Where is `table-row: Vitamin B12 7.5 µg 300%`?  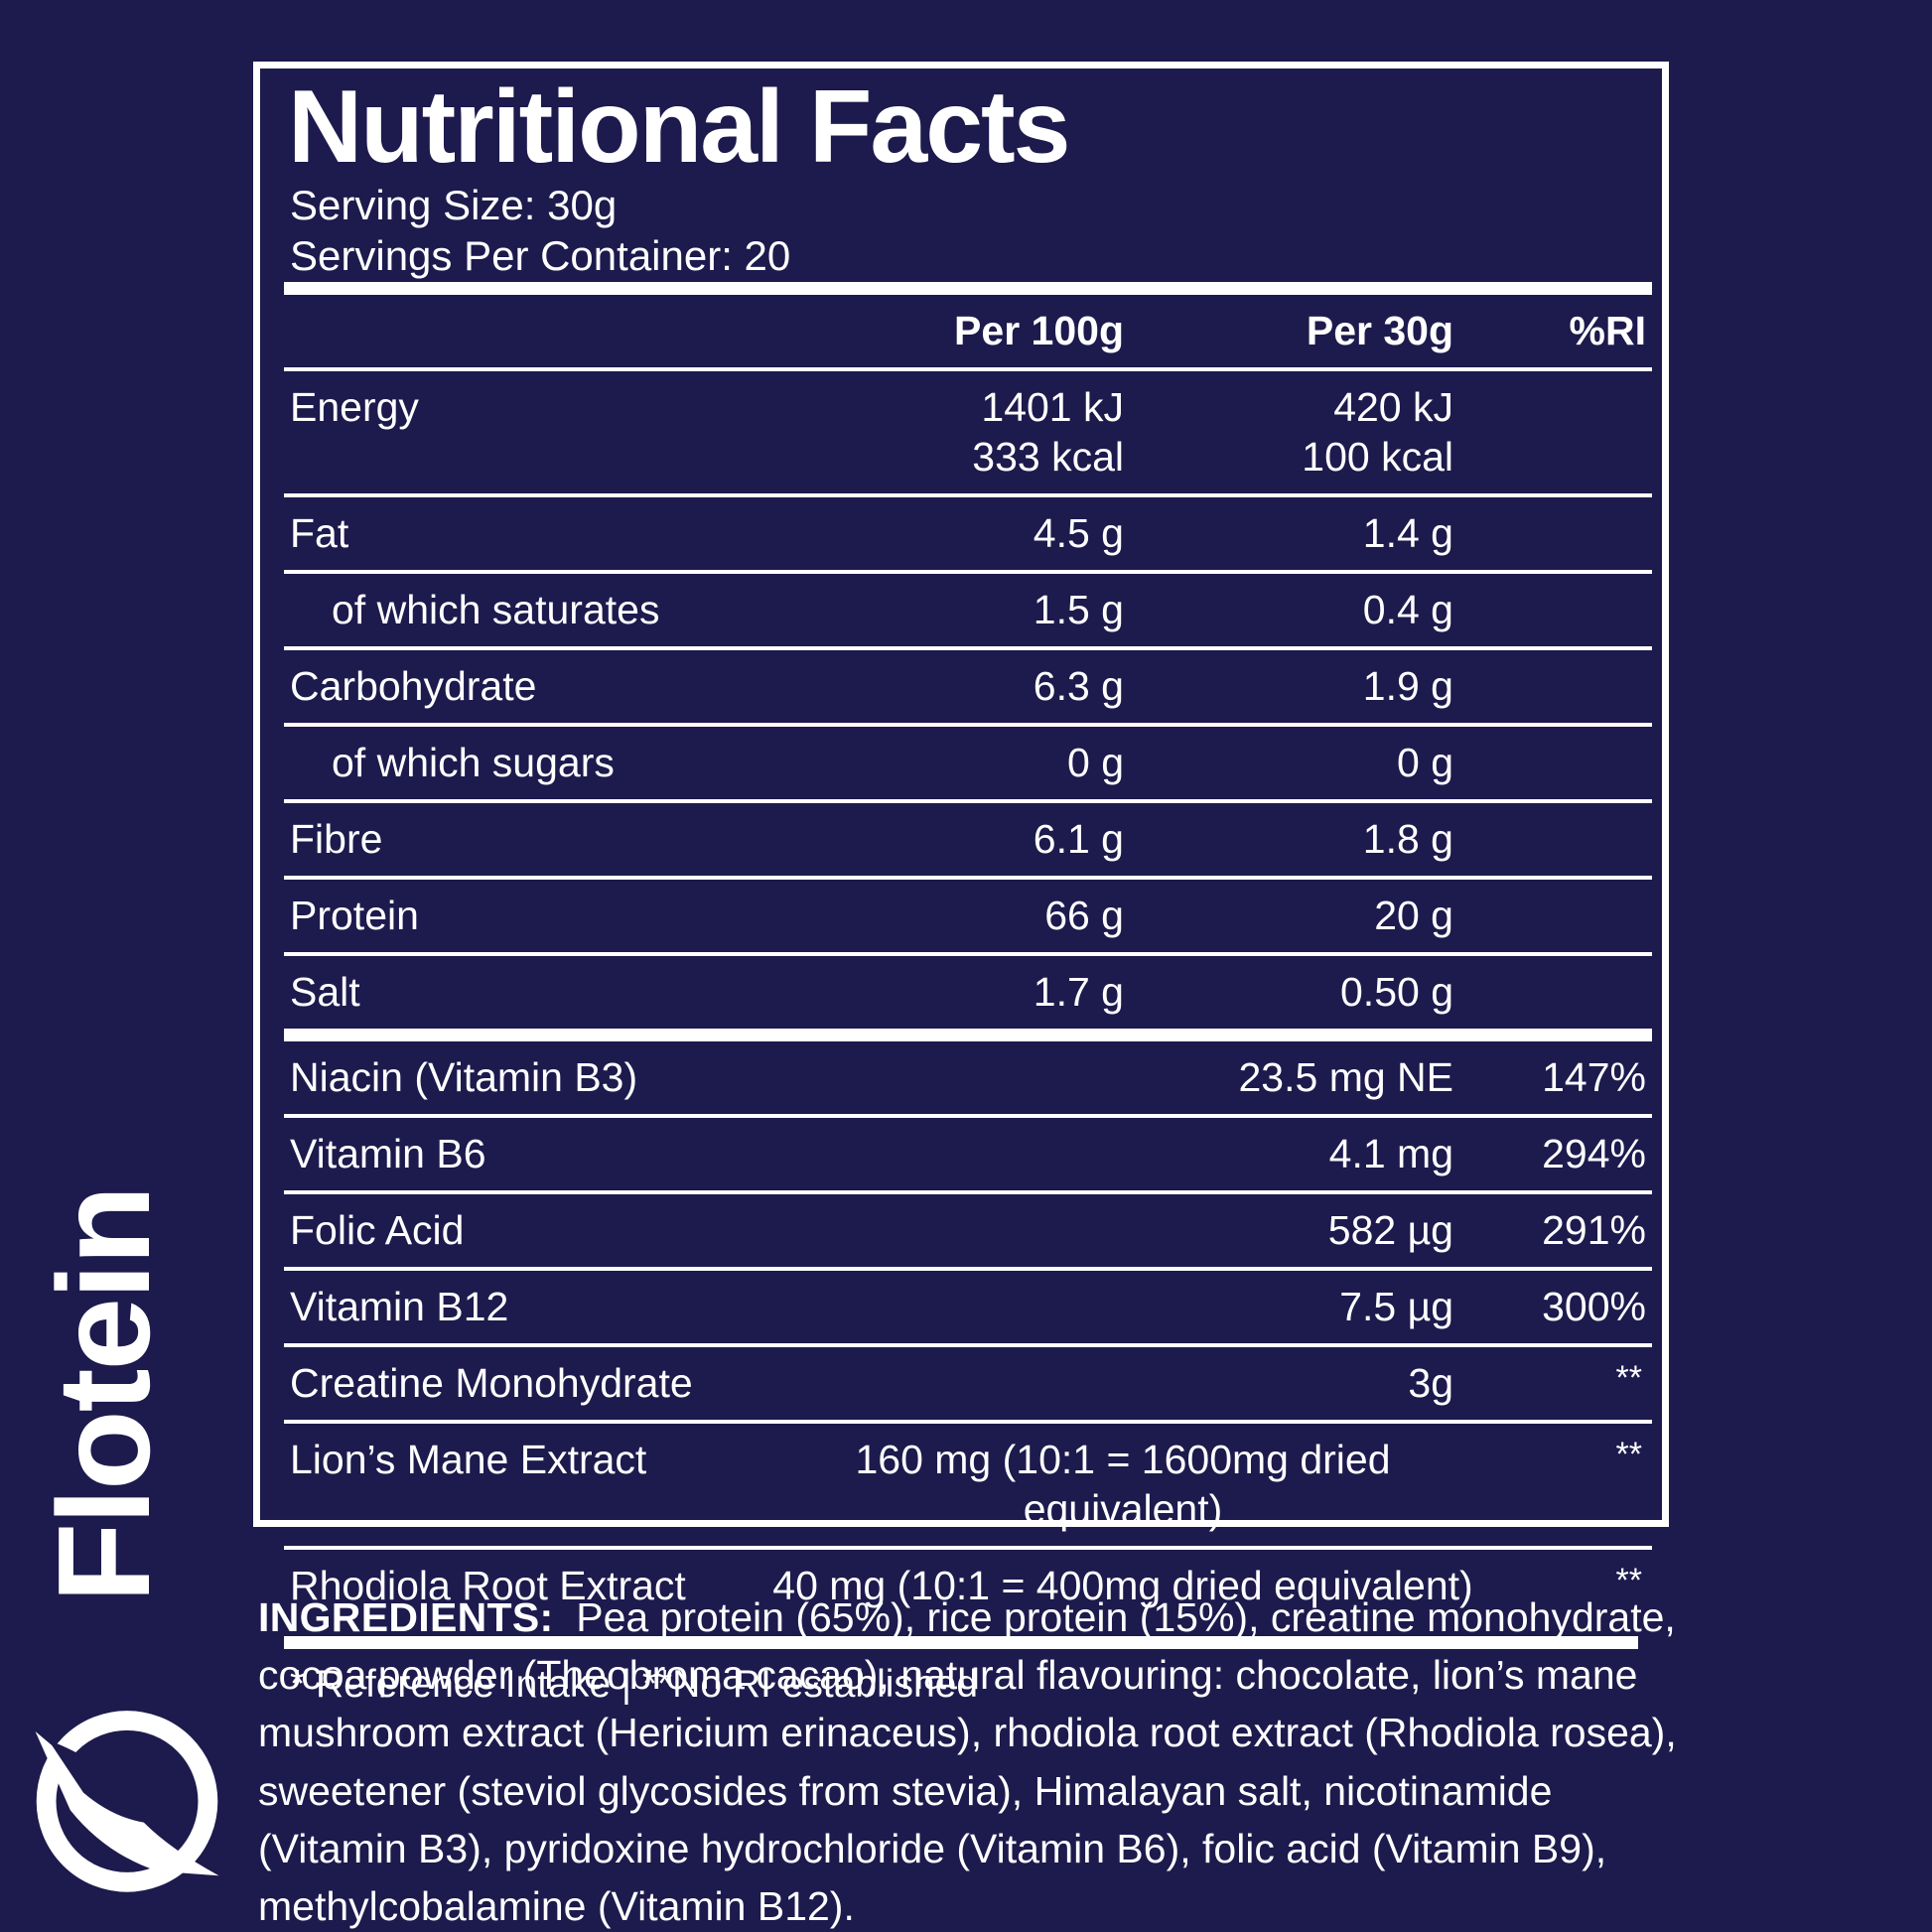
table-row: Vitamin B12 7.5 µg 300% is located at coordinates (968, 1305).